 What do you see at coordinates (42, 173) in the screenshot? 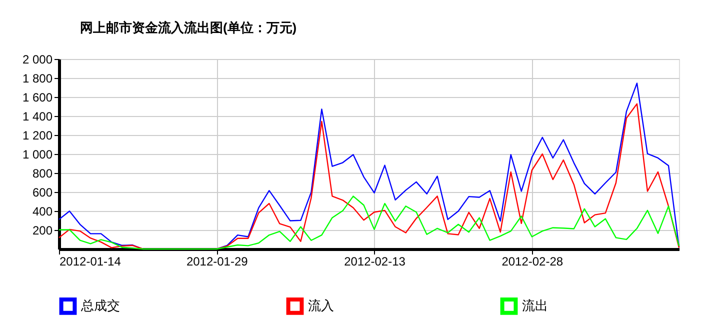
I see `y-tick-label: 800` at bounding box center [42, 173].